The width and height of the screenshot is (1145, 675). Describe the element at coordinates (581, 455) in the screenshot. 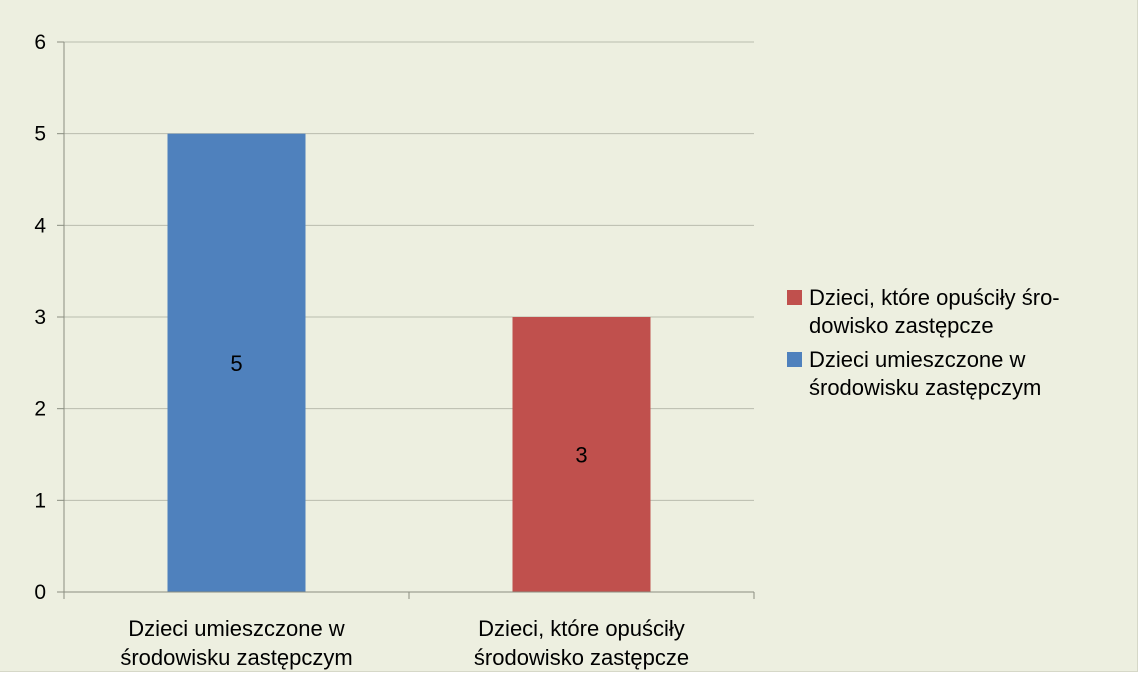

I see `data-label-2: 3` at that location.